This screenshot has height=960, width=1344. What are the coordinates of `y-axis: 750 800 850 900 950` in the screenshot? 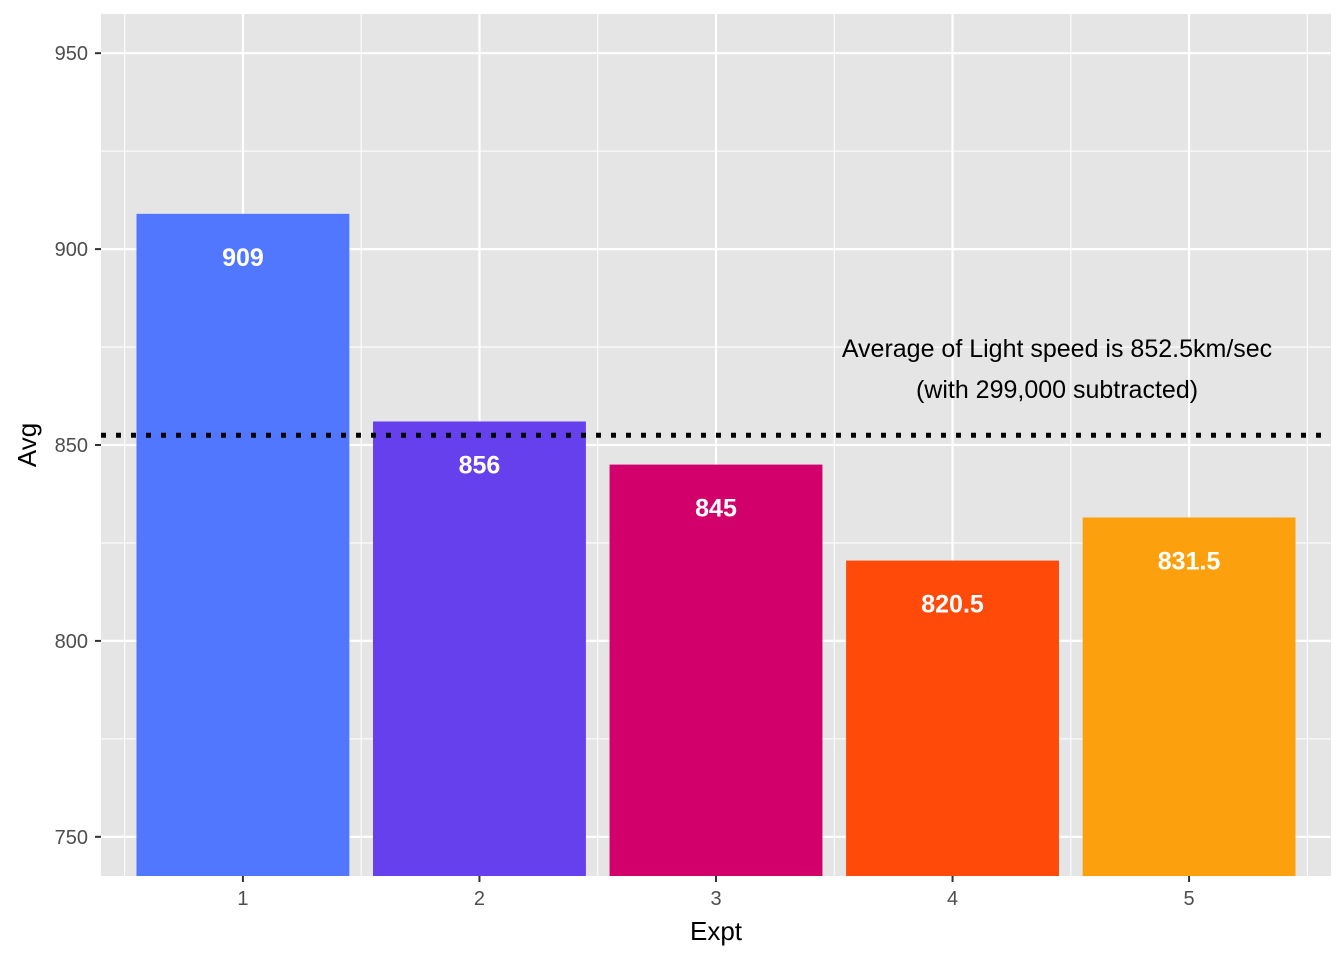 It's located at (78, 446).